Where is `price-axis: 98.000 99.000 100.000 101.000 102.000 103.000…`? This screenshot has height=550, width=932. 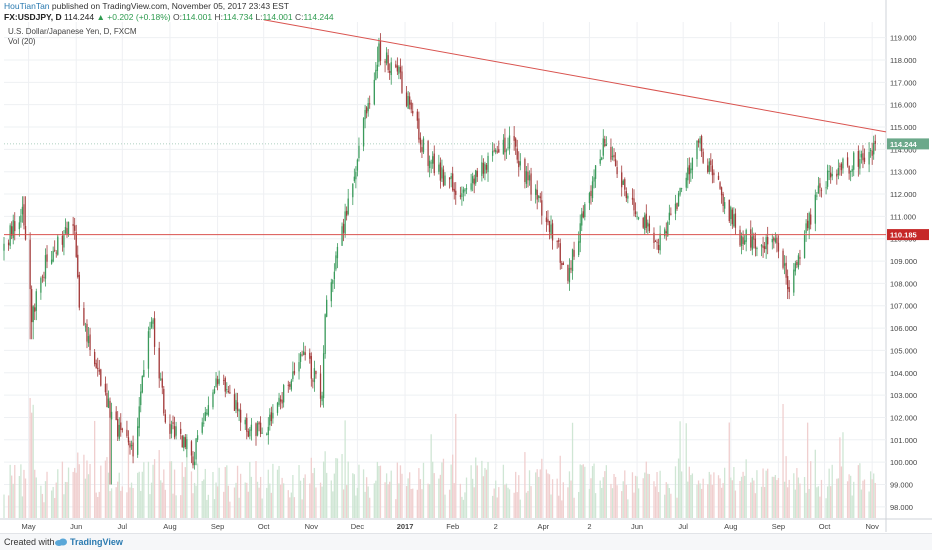
price-axis: 98.000 99.000 100.000 101.000 102.000 103.000… is located at coordinates (903, 273).